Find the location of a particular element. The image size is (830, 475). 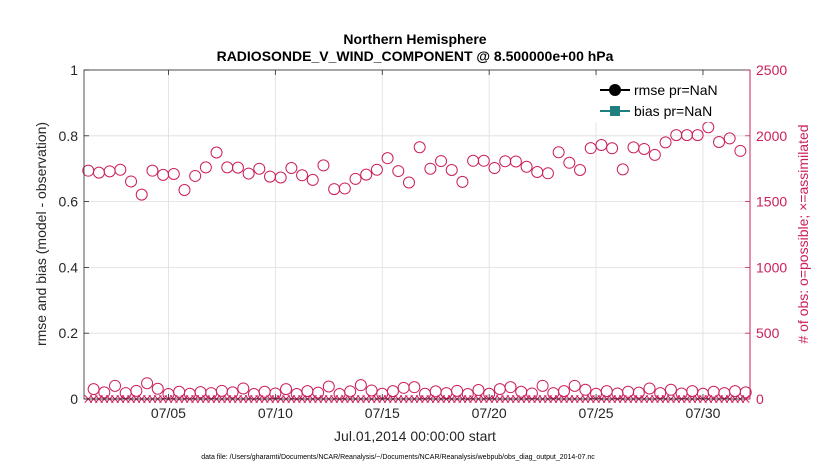

legend: rmse pr=NaN bias pr=NaN is located at coordinates (665, 100).